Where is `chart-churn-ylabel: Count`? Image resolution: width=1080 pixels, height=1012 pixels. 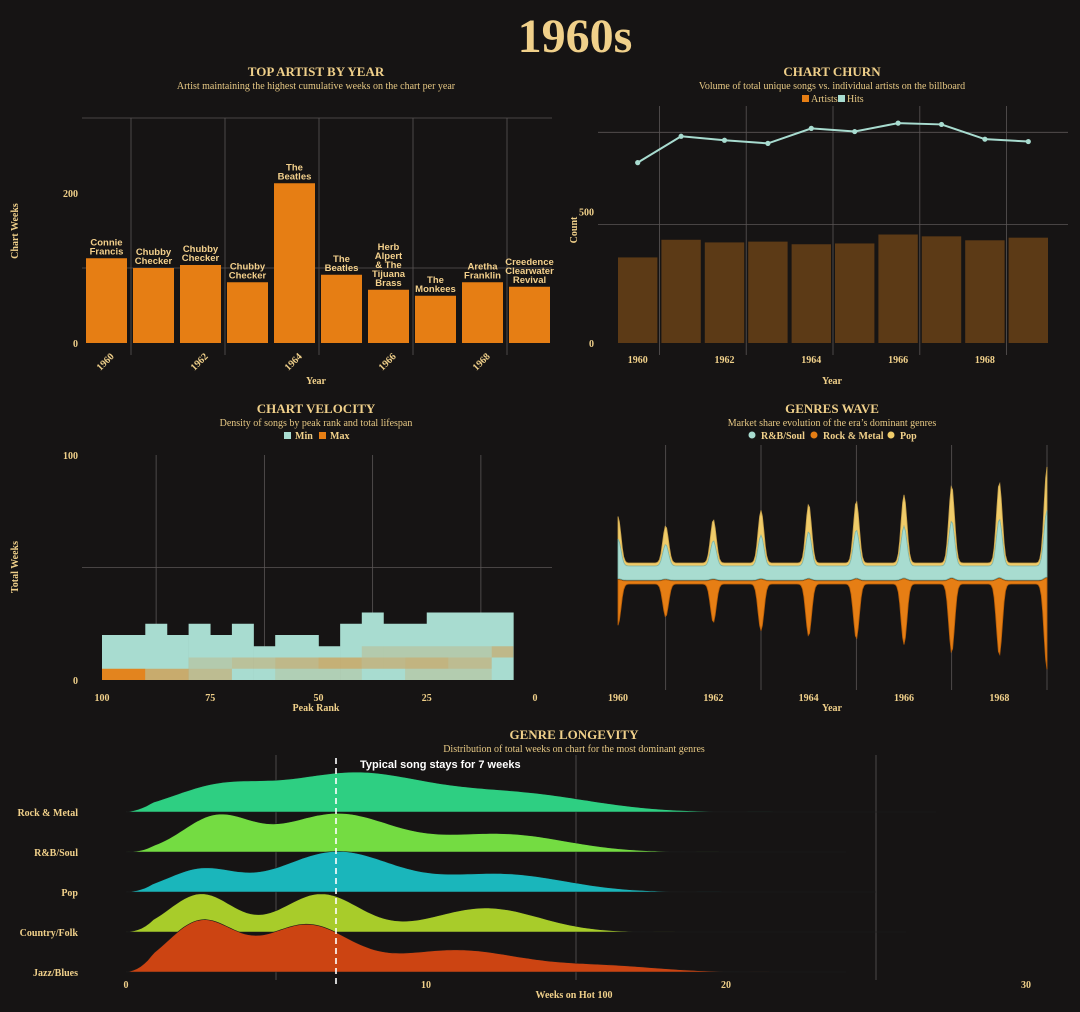
chart-churn-ylabel: Count is located at coordinates (574, 229).